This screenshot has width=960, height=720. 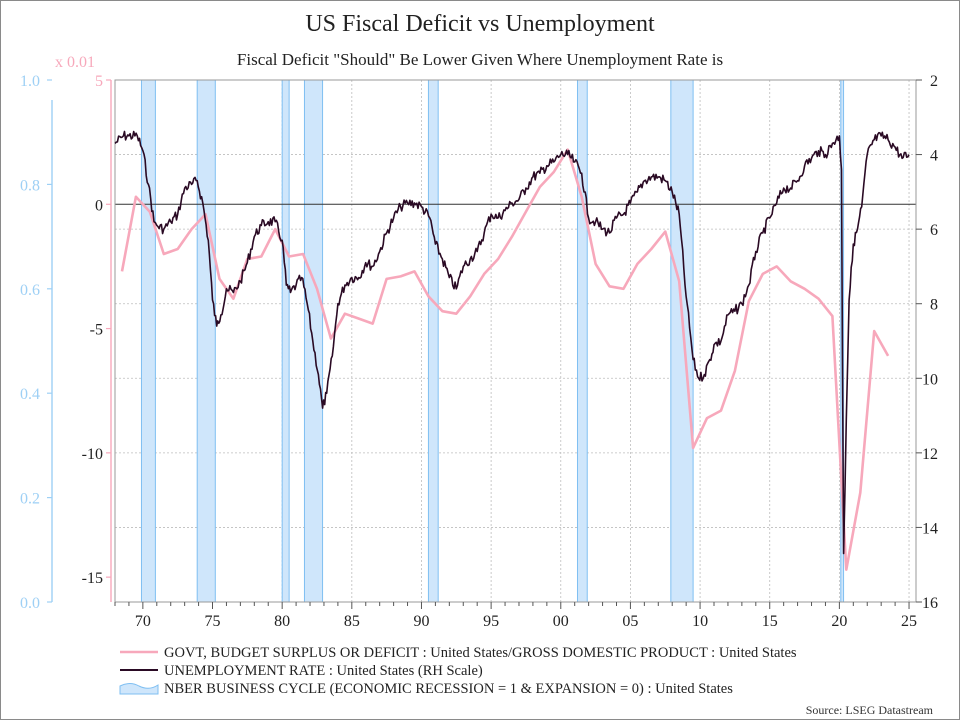 I want to click on right-axis-tick-label: 4, so click(x=934, y=156).